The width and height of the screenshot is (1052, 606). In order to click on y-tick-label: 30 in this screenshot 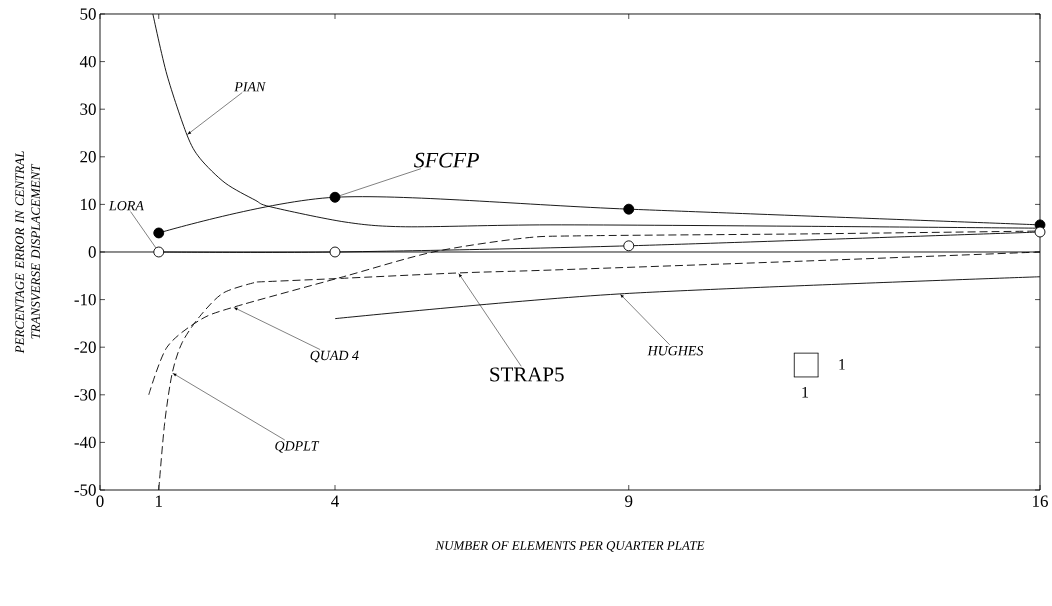, I will do `click(88, 109)`.